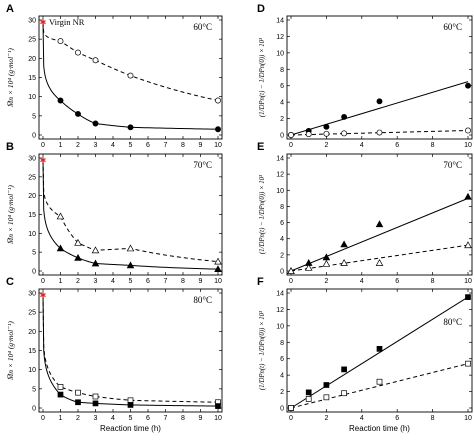 The image size is (474, 443). Describe the element at coordinates (166, 145) in the screenshot. I see `x-tick-label: 7` at that location.